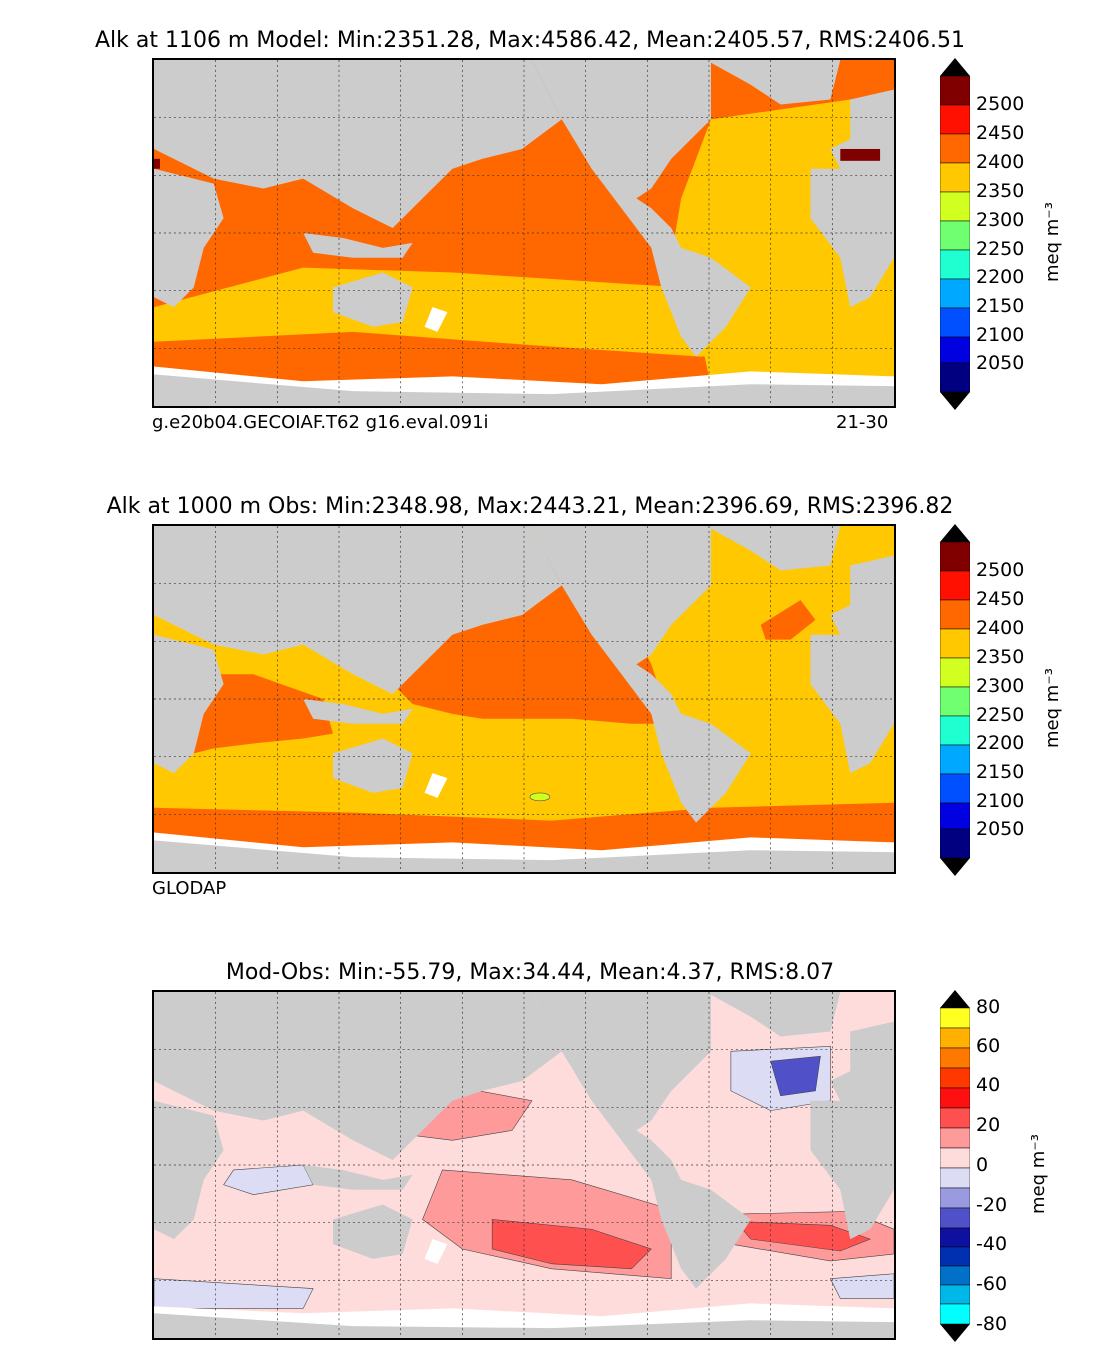  What do you see at coordinates (988, 1085) in the screenshot?
I see `colorbar-tick: 40` at bounding box center [988, 1085].